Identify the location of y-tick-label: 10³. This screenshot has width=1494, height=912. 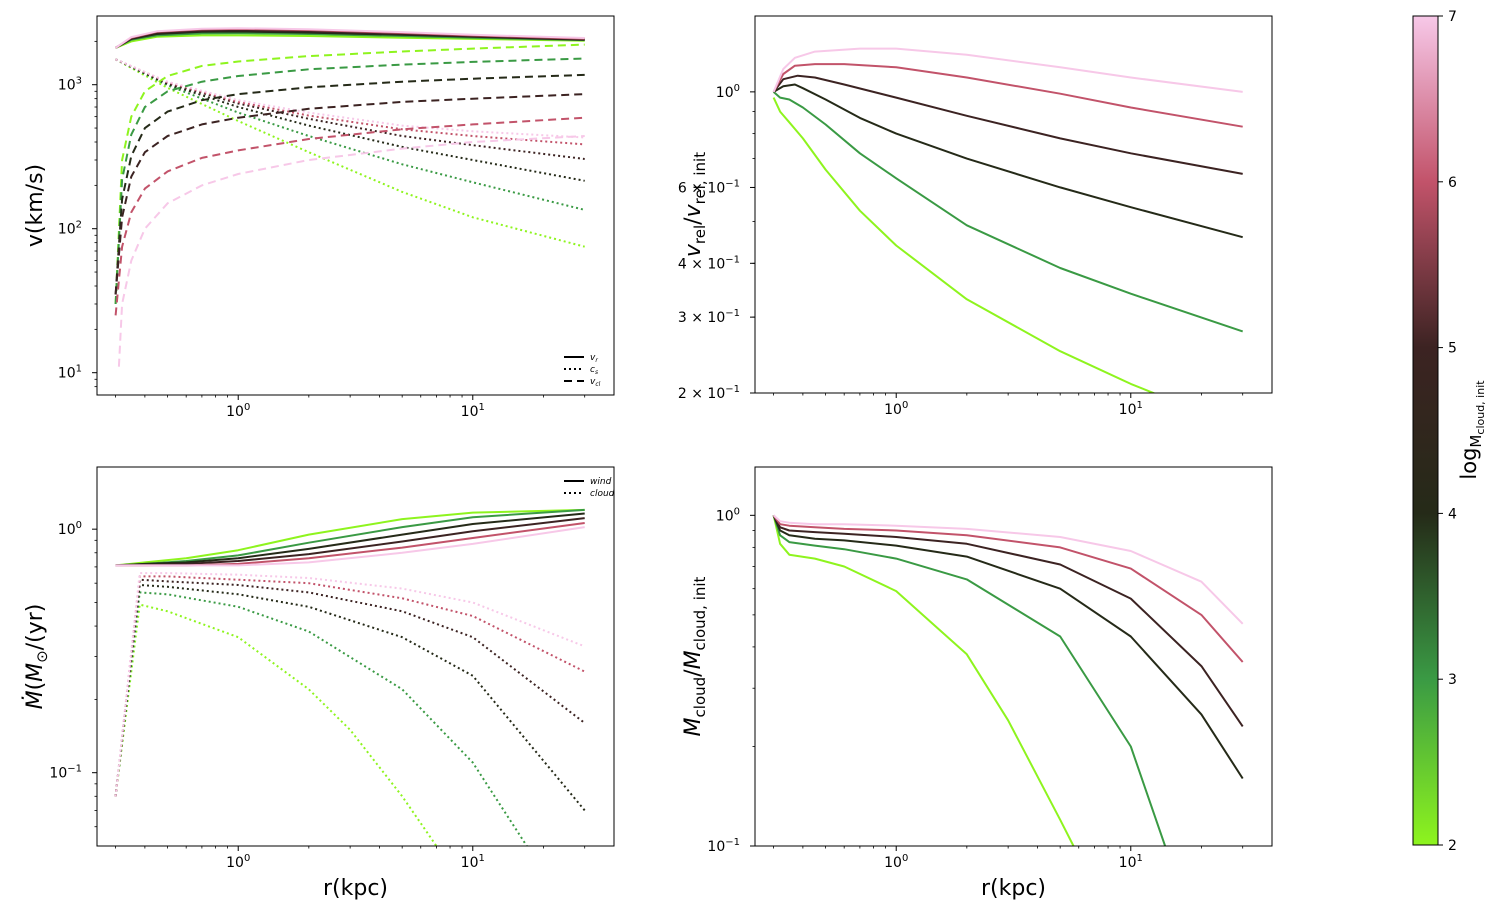
(70, 85).